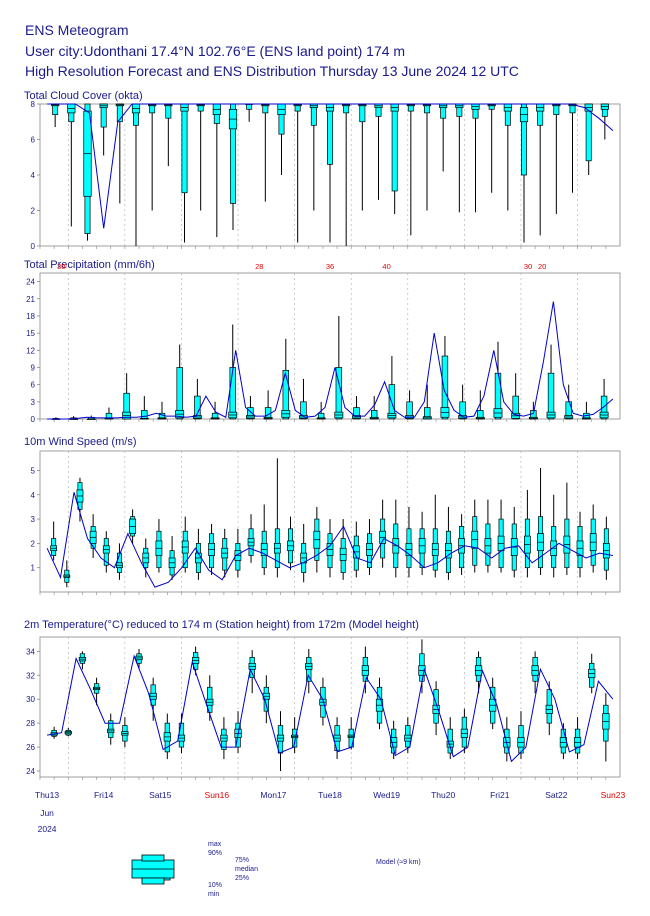 The width and height of the screenshot is (650, 916). Describe the element at coordinates (30, 747) in the screenshot. I see `y-tick-label: 26` at that location.